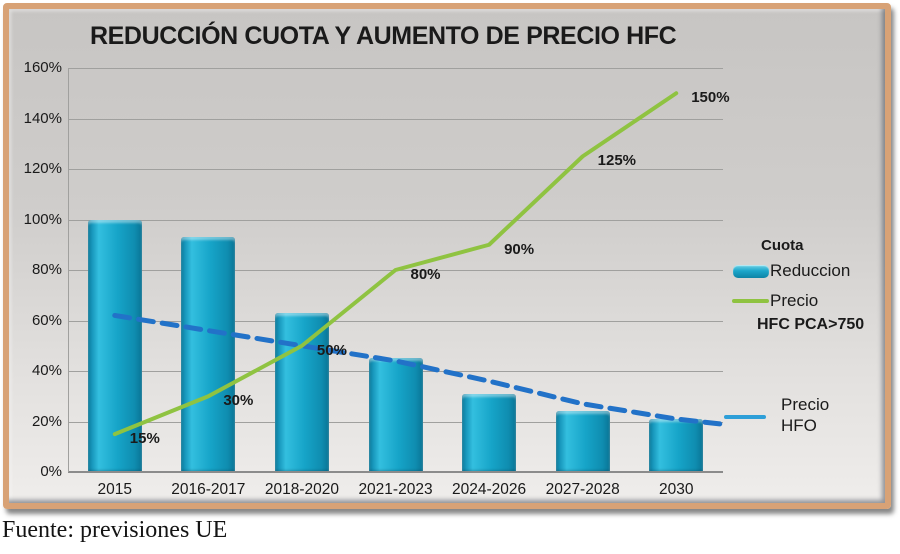  What do you see at coordinates (46, 269) in the screenshot?
I see `y-axis-tick-label: 80%` at bounding box center [46, 269].